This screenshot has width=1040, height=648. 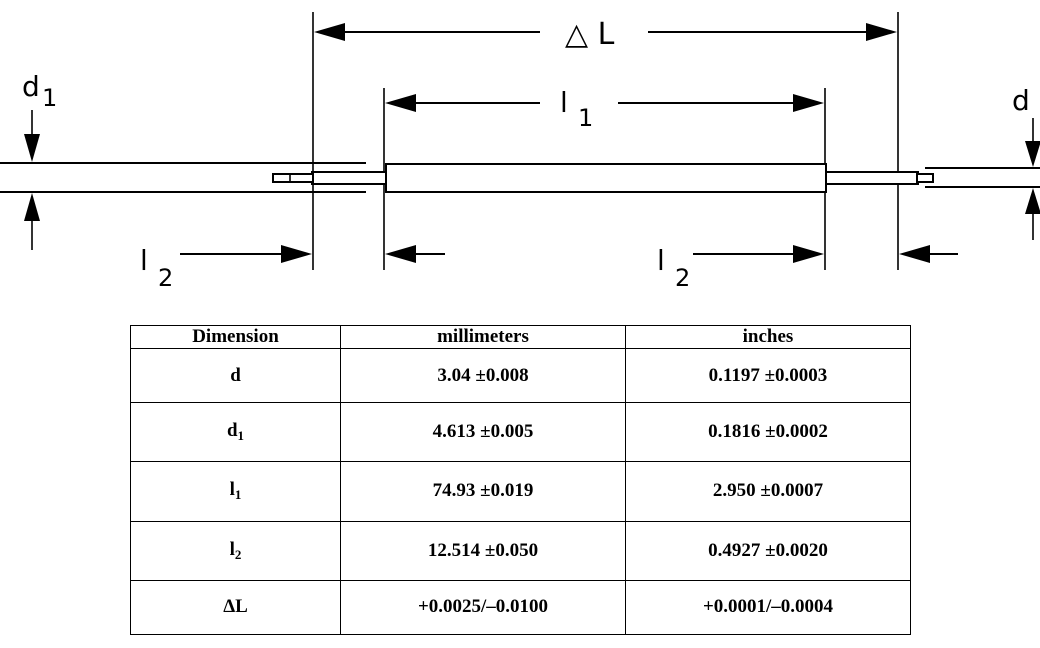 I want to click on table-row: ΔL +0.0025/–0.0100 +0.0001/–0.0004, so click(x=520, y=607).